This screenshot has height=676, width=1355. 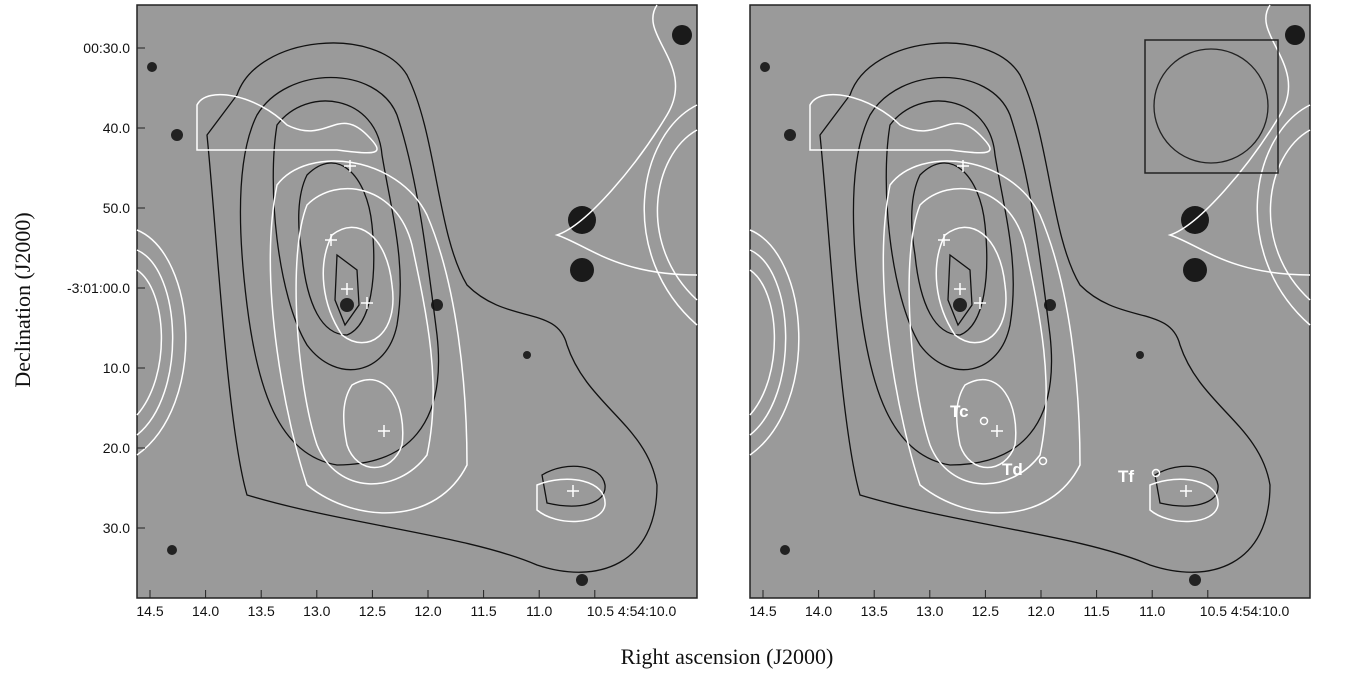 I want to click on y-tick-label: 50.0, so click(x=116, y=208).